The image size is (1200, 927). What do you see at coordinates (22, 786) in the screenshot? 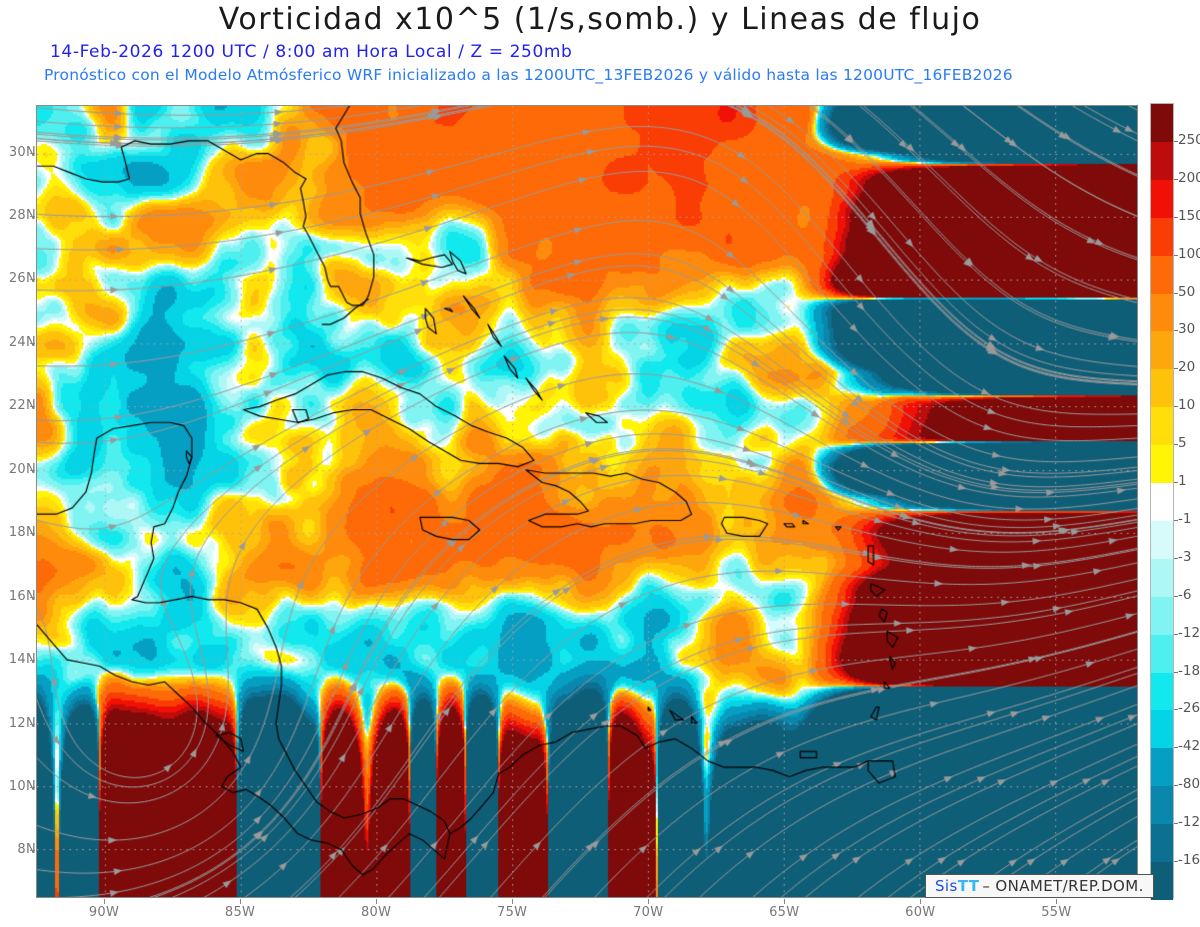
I see `lat-tick-label: 10N` at bounding box center [22, 786].